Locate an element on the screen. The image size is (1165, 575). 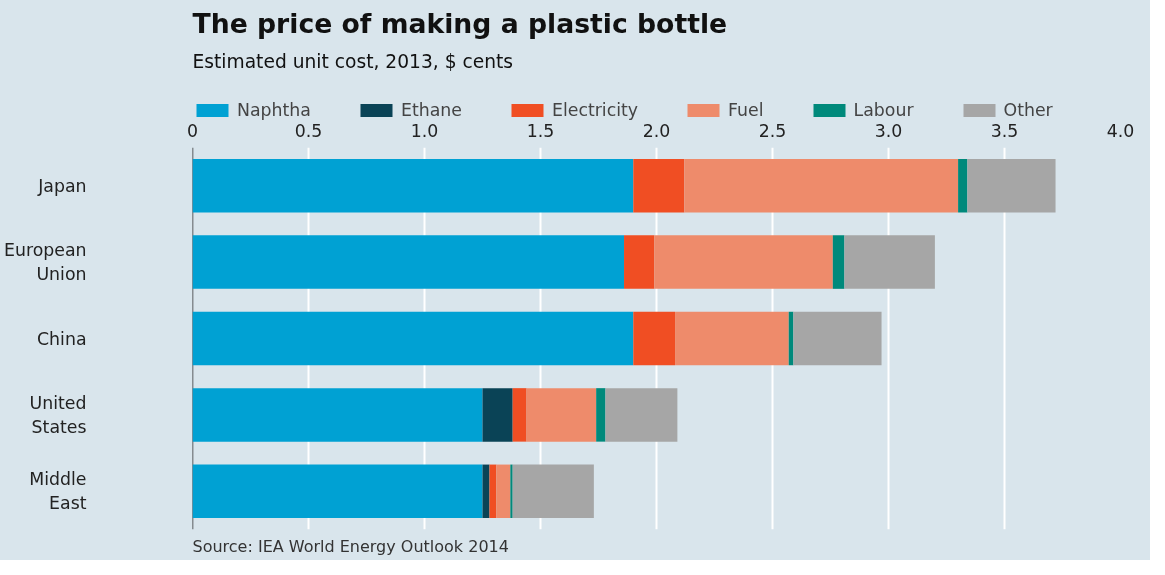
x-tick-label: 2.0 is located at coordinates (656, 130).